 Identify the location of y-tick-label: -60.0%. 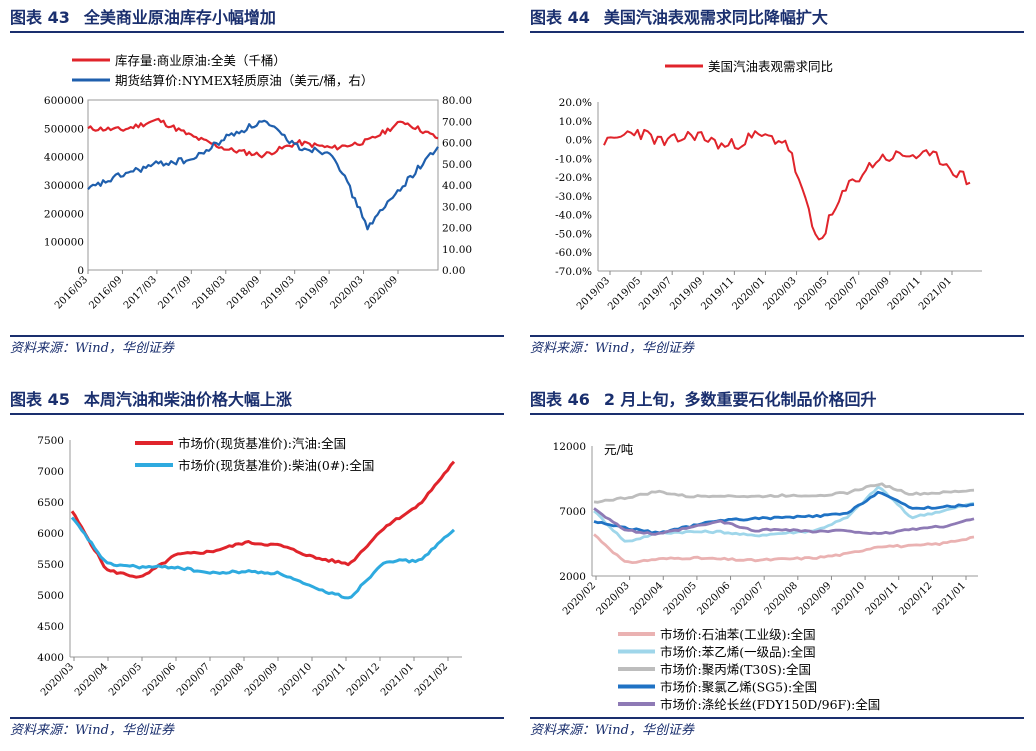
(573, 253).